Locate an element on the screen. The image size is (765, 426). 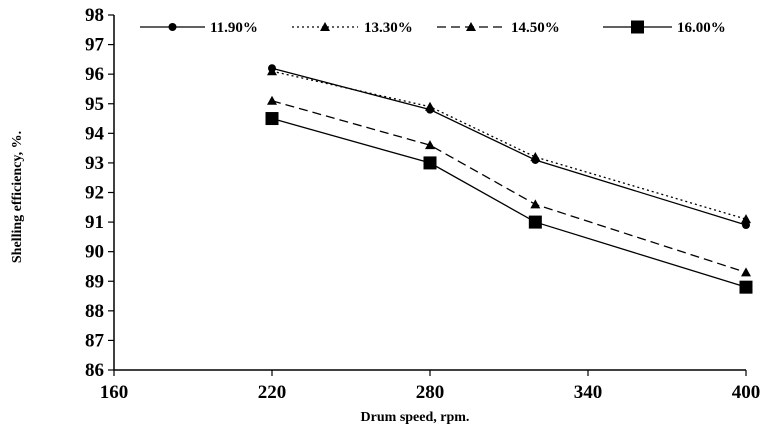
x-tick-label: 400 is located at coordinates (746, 392).